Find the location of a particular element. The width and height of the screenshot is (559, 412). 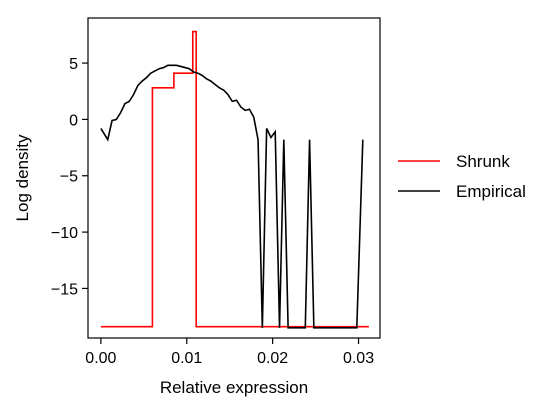

x-axis: 0.00 0.01 0.02 0.03 is located at coordinates (229, 352).